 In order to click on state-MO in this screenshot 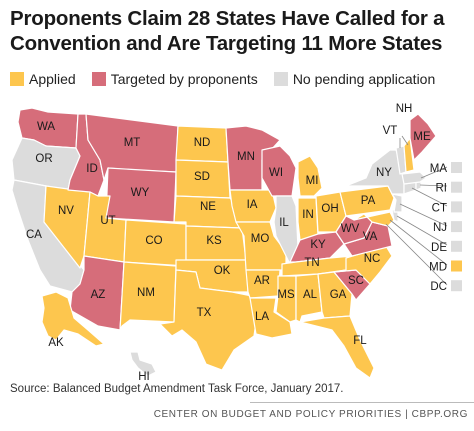, I will do `click(261, 246)`.